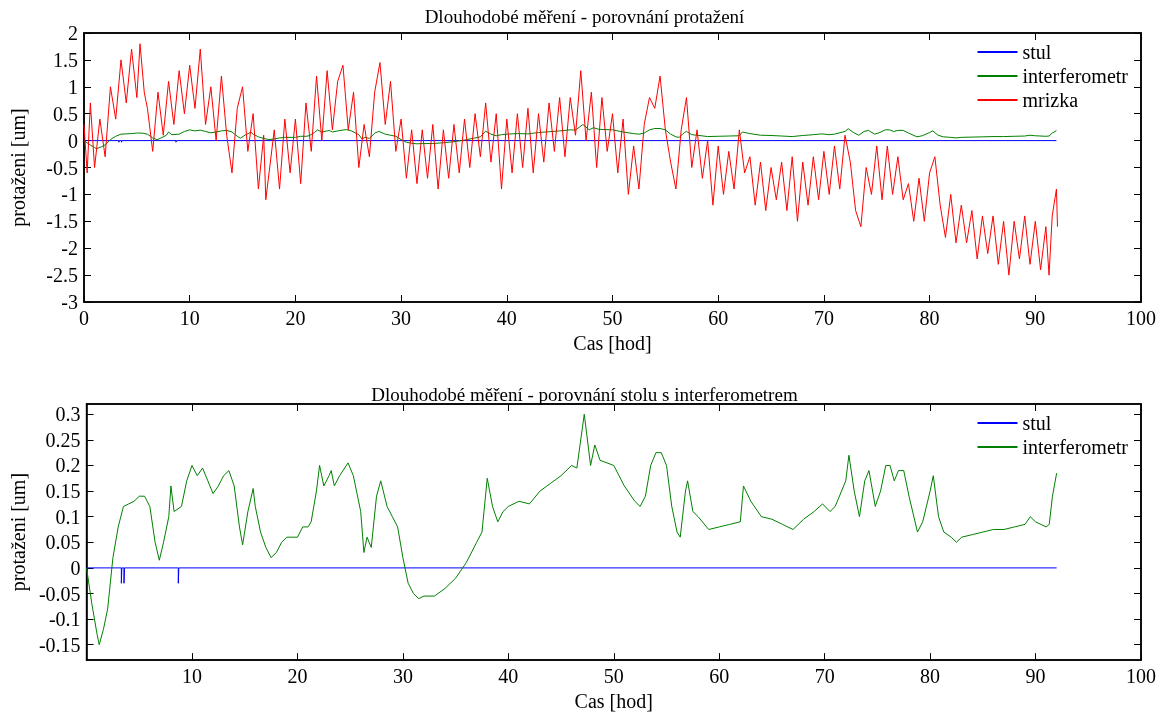 The image size is (1169, 716). Describe the element at coordinates (69, 248) in the screenshot. I see `y-tick-label: -2` at that location.